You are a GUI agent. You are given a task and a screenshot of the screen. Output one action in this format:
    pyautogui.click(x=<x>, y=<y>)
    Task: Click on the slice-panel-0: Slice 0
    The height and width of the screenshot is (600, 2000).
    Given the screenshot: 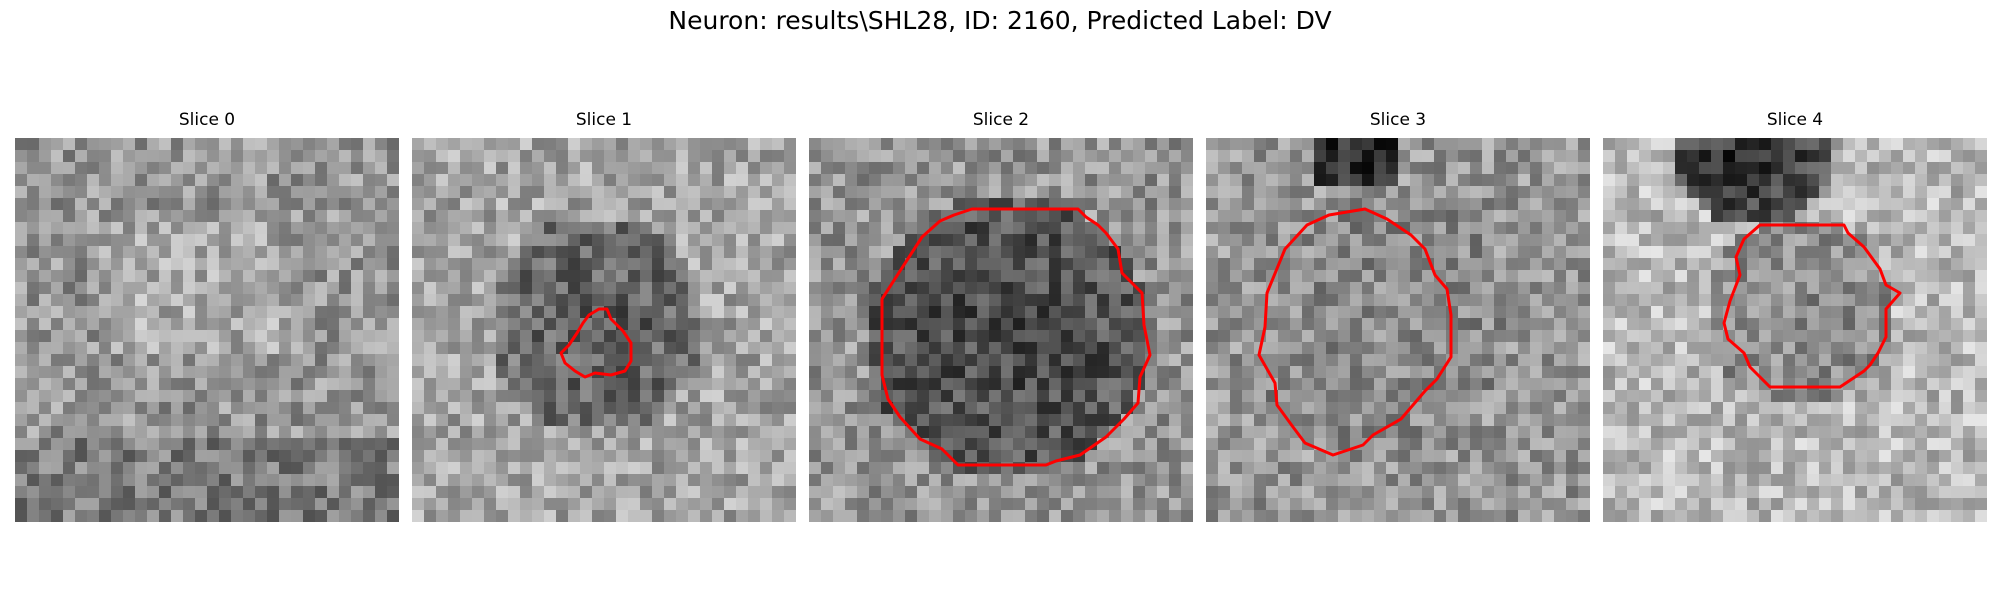 What is the action you would take?
    pyautogui.click(x=207, y=315)
    